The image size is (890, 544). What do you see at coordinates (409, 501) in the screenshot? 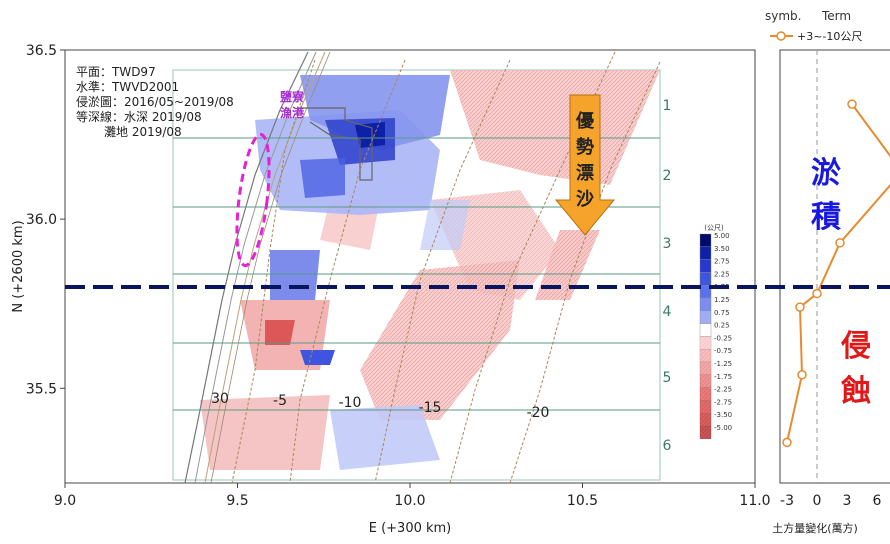
I see `x-tick-label: 10.0` at bounding box center [409, 501].